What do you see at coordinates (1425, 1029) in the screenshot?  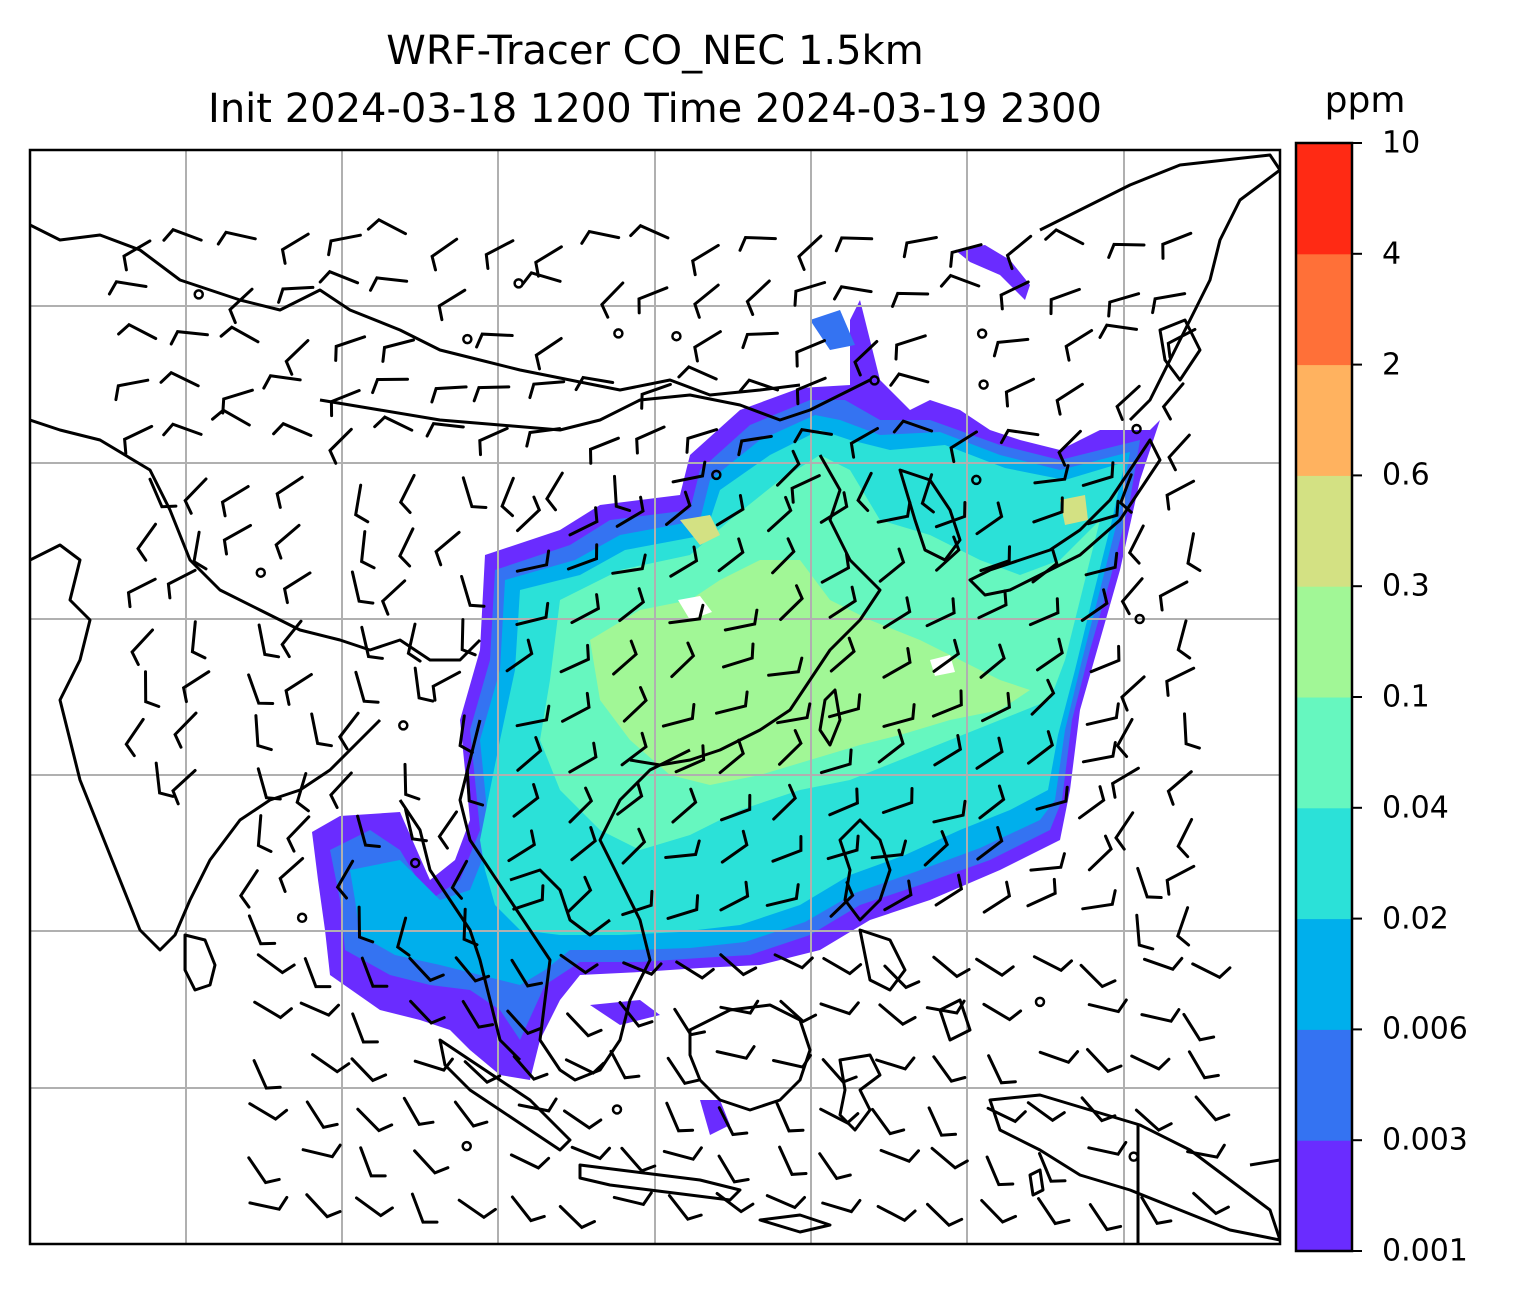 I see `colorbar-tick-label: 0.006` at bounding box center [1425, 1029].